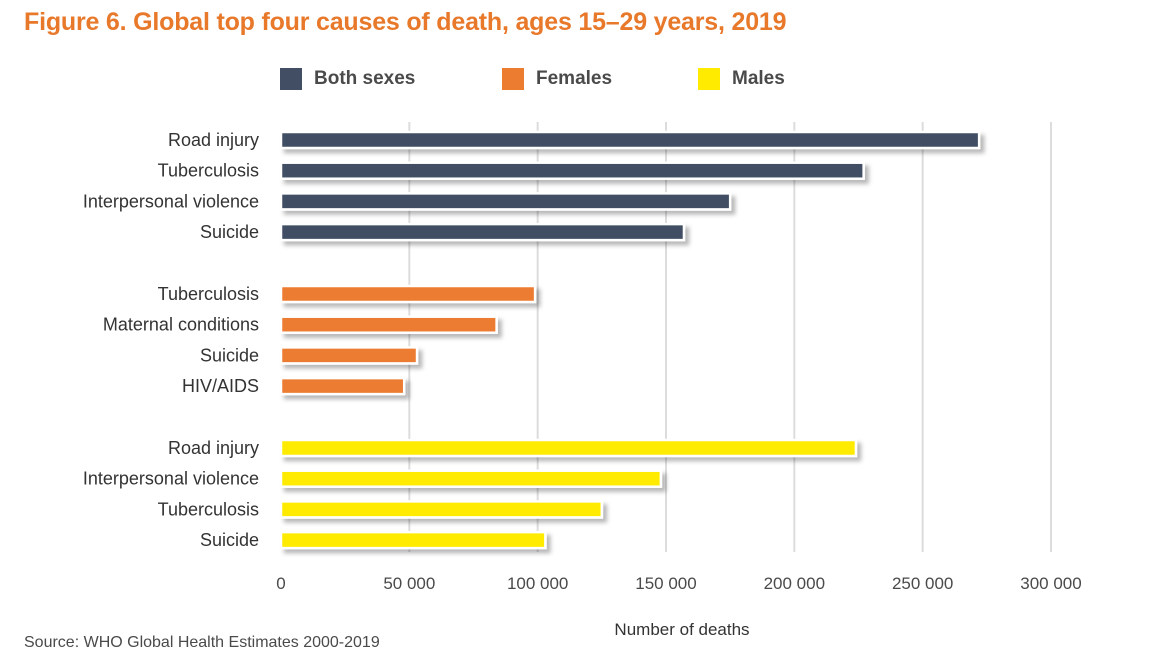  What do you see at coordinates (574, 78) in the screenshot?
I see `legend-label-females: Females` at bounding box center [574, 78].